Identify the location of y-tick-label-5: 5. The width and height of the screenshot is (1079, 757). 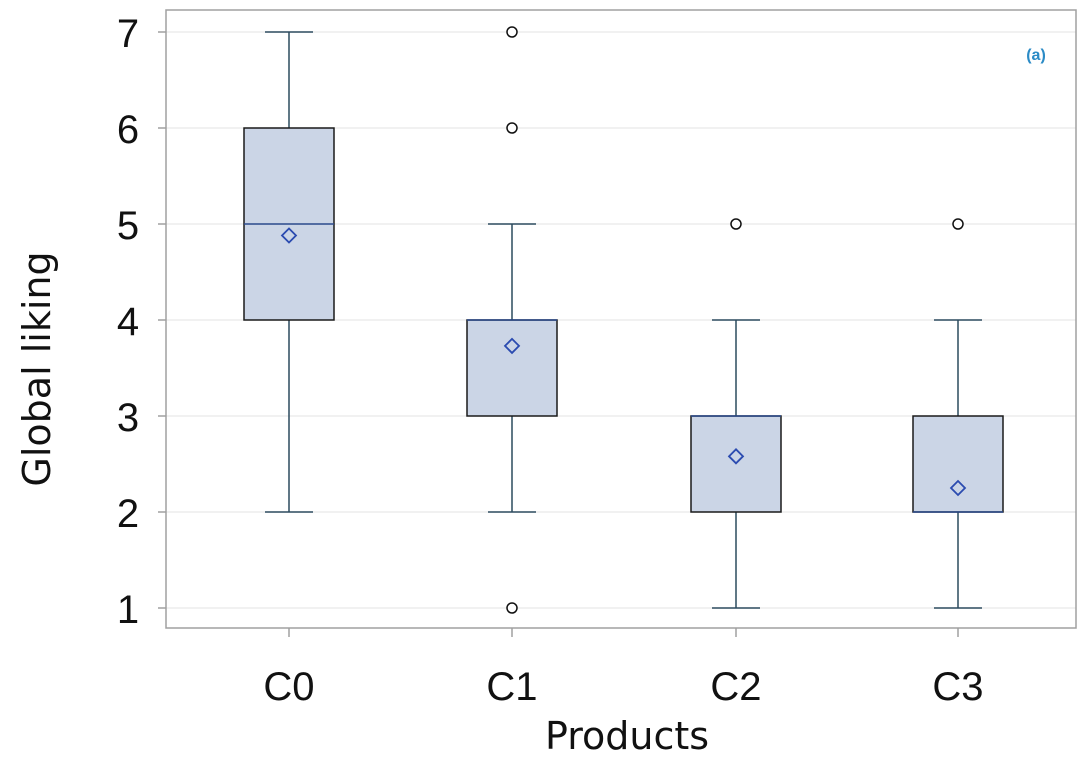
(128, 226).